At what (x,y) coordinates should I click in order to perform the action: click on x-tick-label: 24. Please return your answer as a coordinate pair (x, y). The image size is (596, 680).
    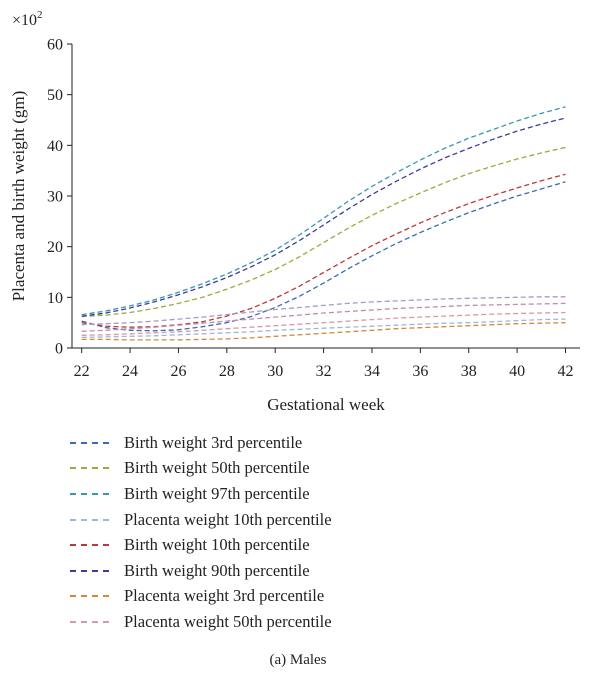
    Looking at the image, I should click on (130, 371).